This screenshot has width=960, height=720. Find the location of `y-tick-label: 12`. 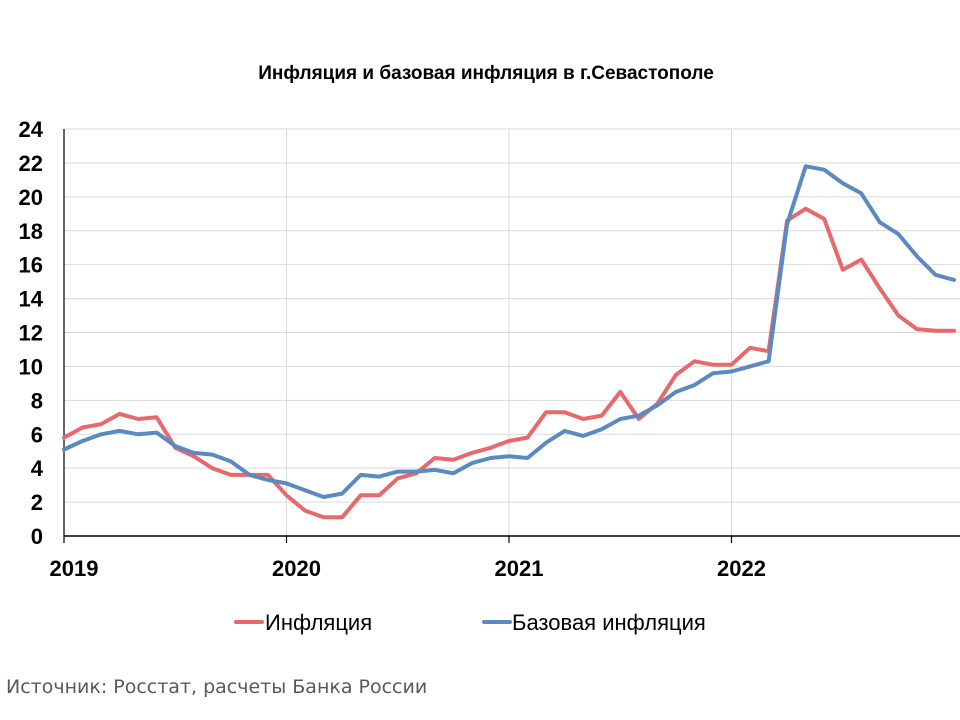

y-tick-label: 12 is located at coordinates (31, 333).